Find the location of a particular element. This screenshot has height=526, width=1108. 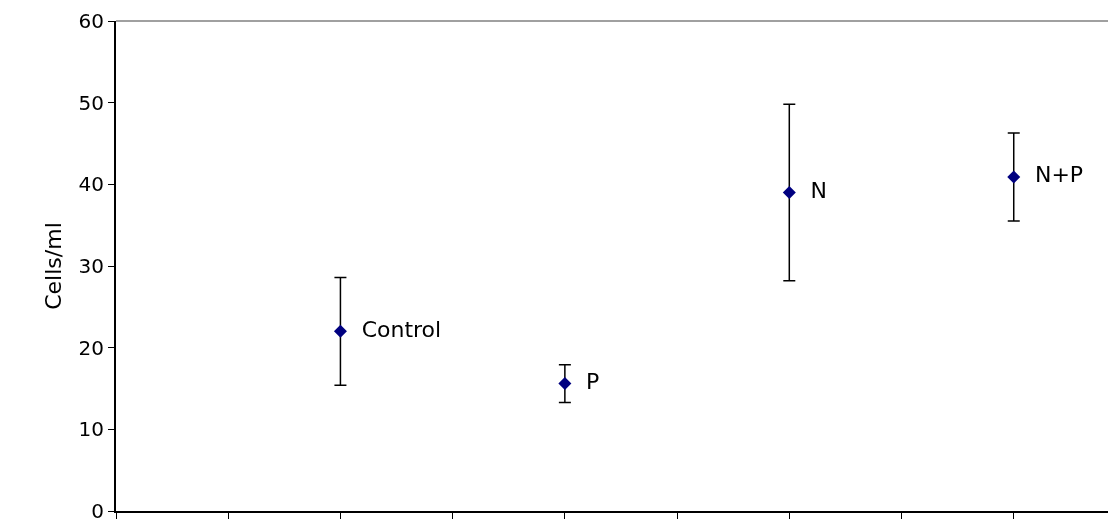

y-tick-label: 0 is located at coordinates (97, 511).